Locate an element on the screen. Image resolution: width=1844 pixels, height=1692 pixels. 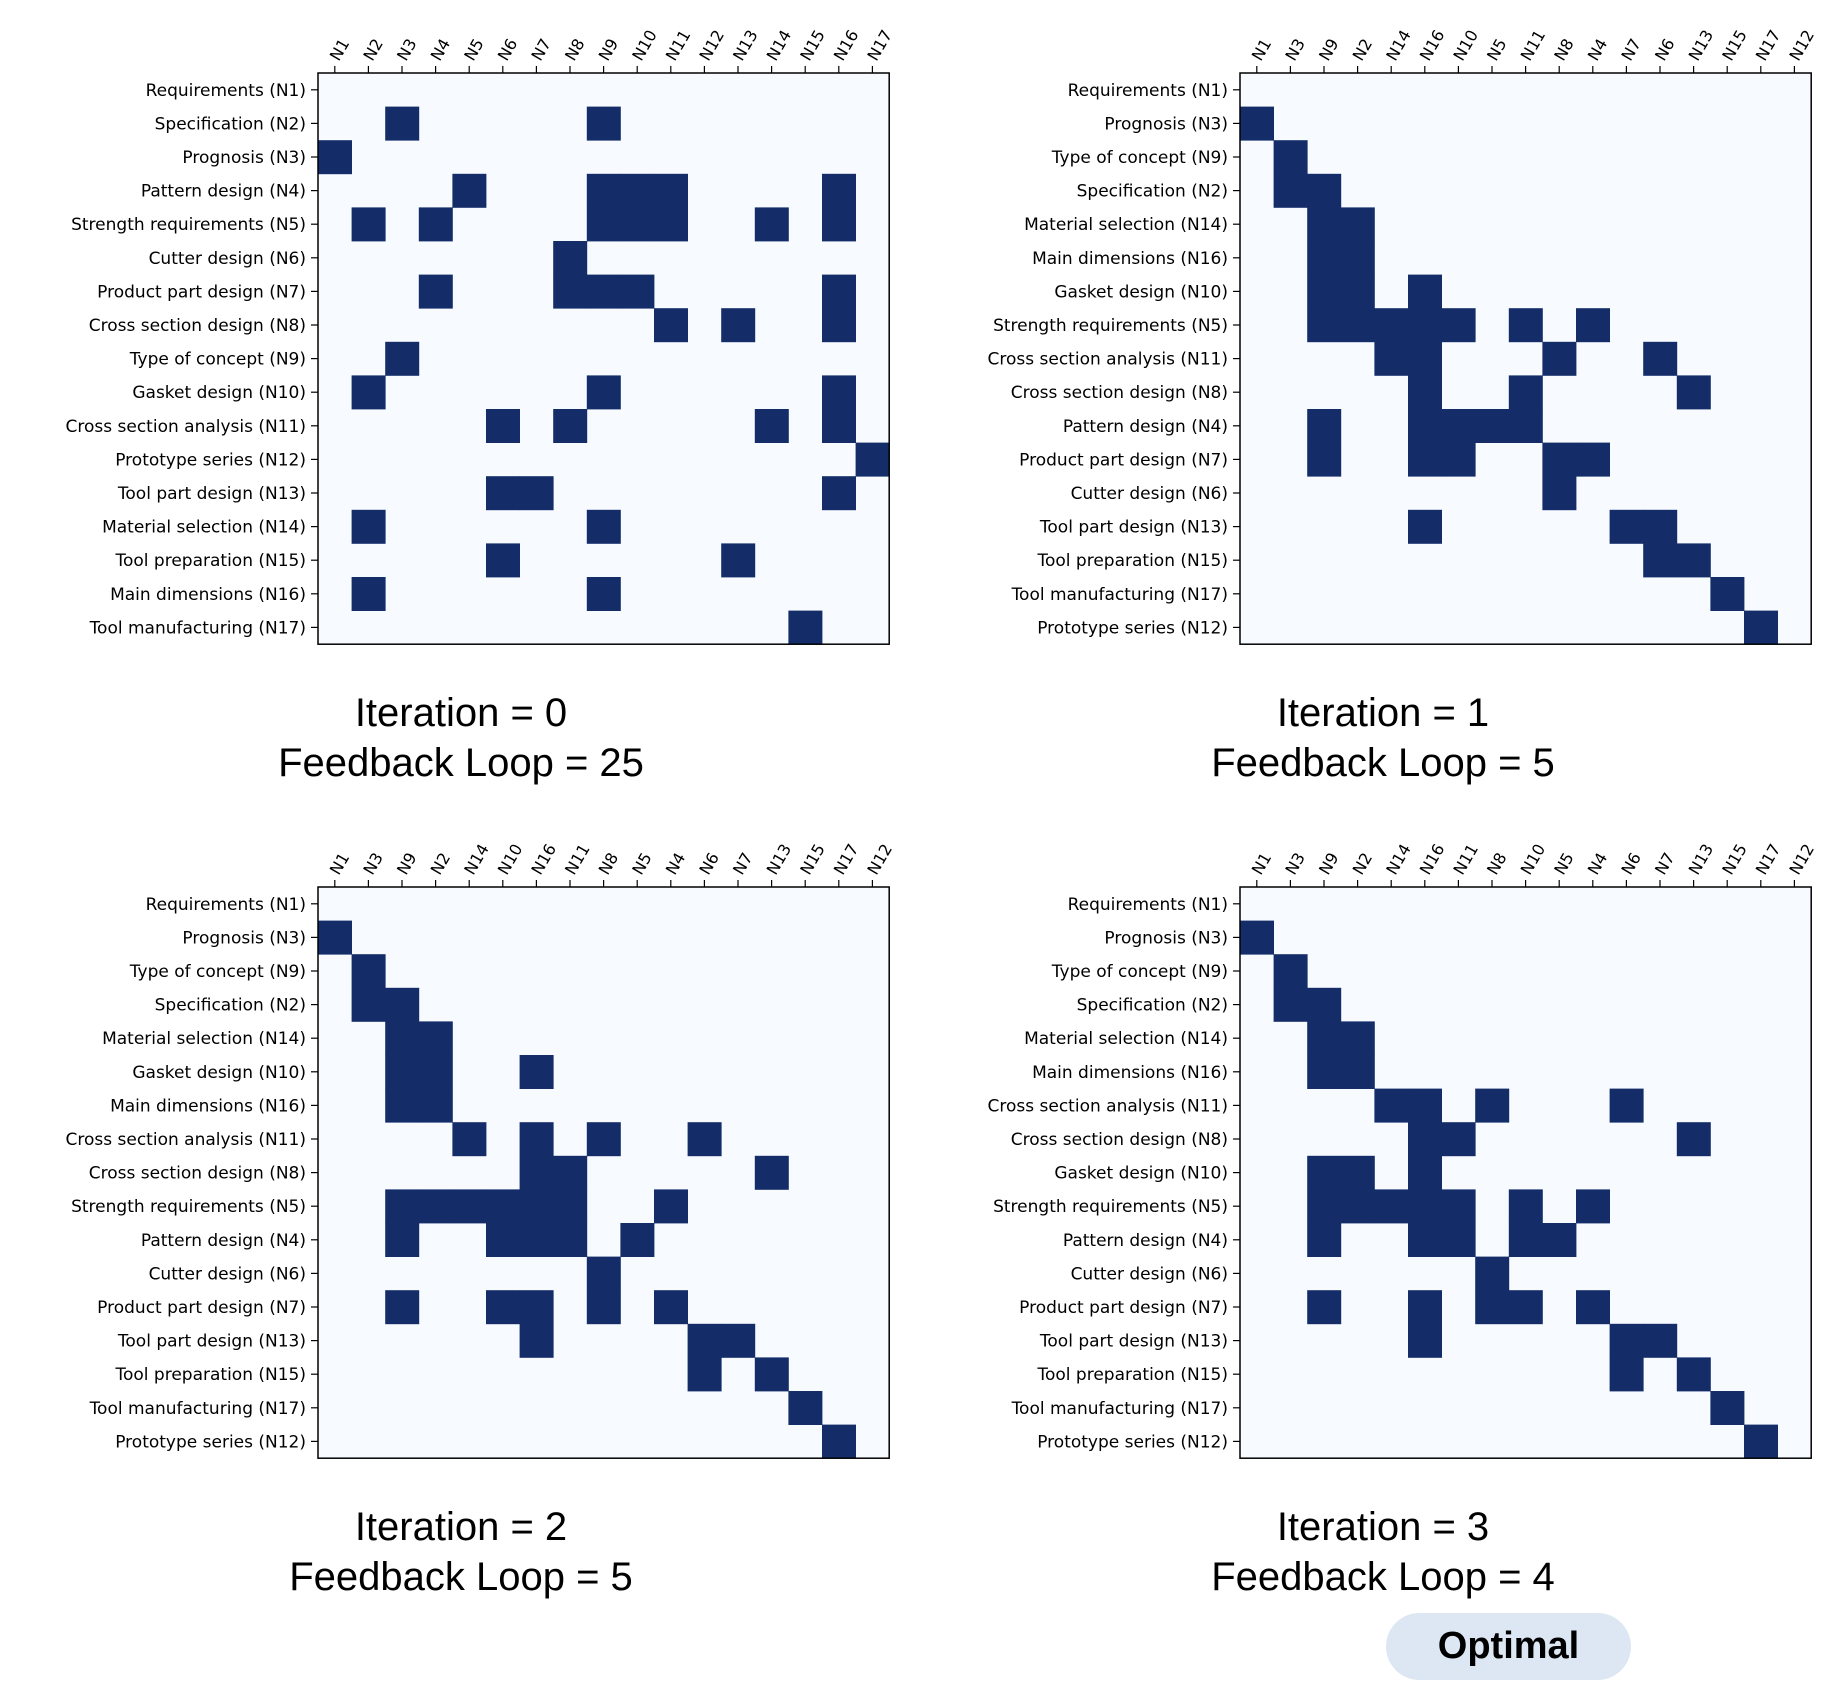
x-tick-label: N14 is located at coordinates (779, 45).